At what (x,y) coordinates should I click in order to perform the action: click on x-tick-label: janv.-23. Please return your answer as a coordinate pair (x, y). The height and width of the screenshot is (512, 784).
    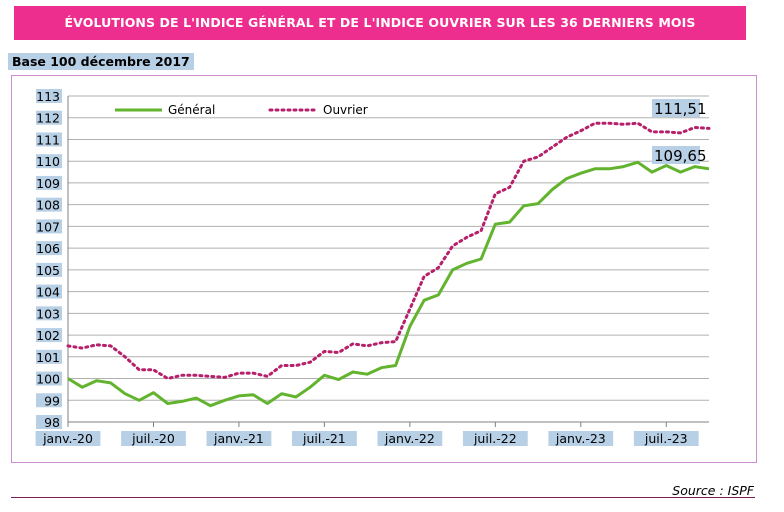
    Looking at the image, I should click on (580, 438).